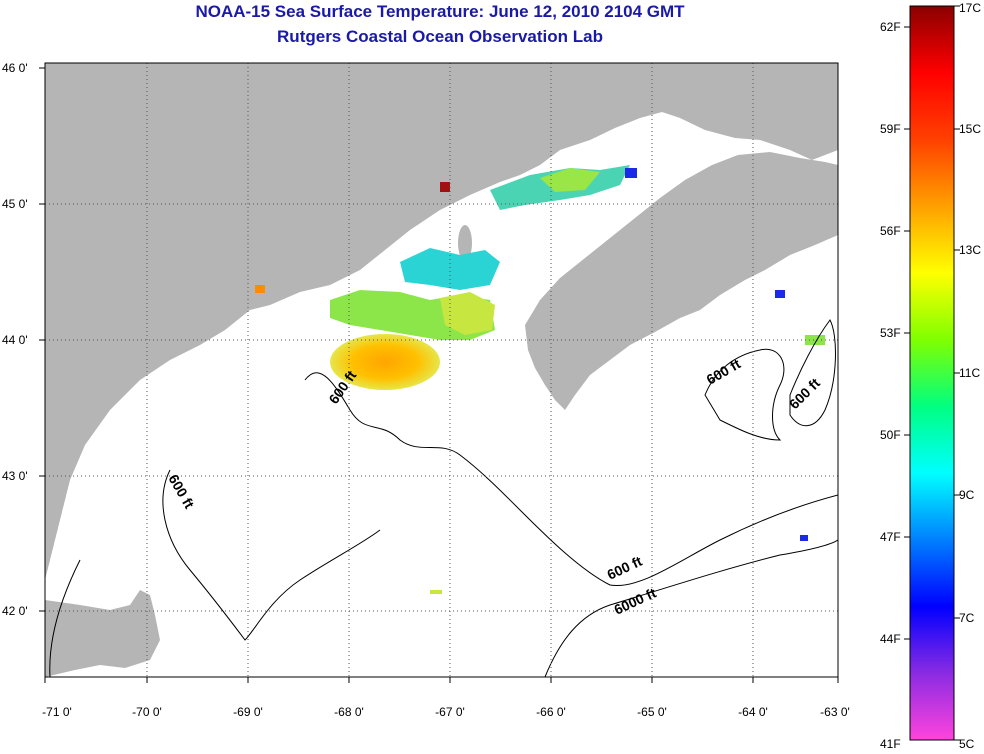 The height and width of the screenshot is (754, 984). Describe the element at coordinates (967, 495) in the screenshot. I see `colorbar-c-label: 9C` at that location.